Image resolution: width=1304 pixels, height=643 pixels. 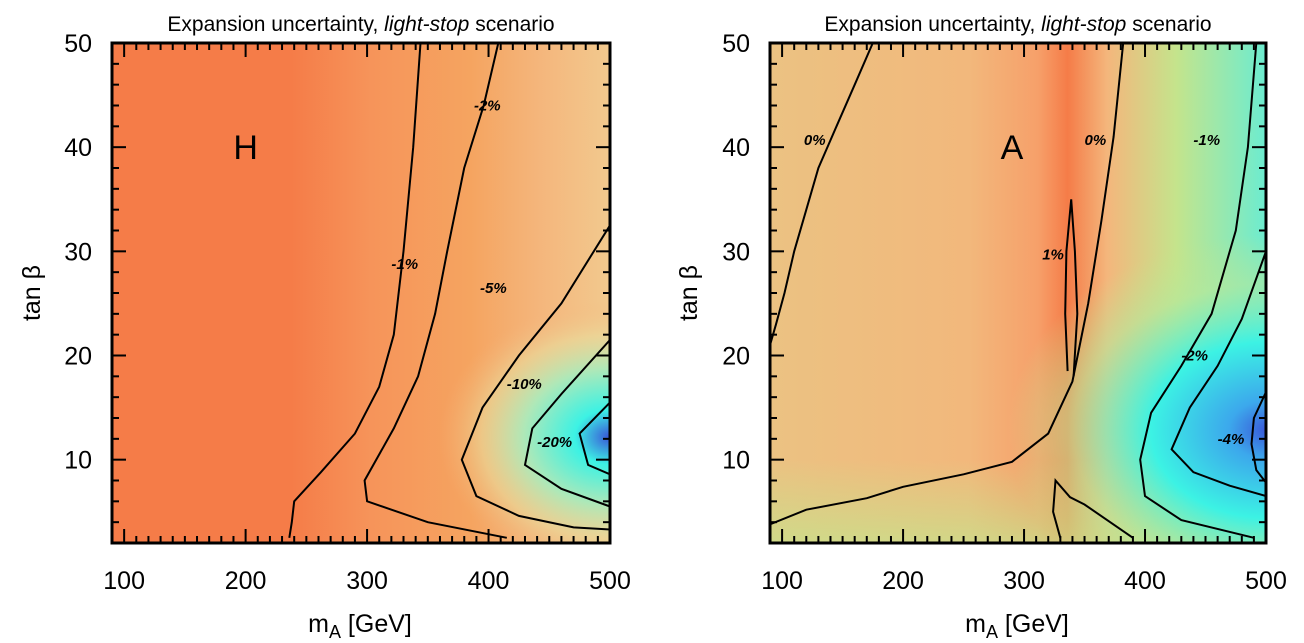 I want to click on contour-labels: -1% -2% -5% -10% -20%, so click(x=481, y=274).